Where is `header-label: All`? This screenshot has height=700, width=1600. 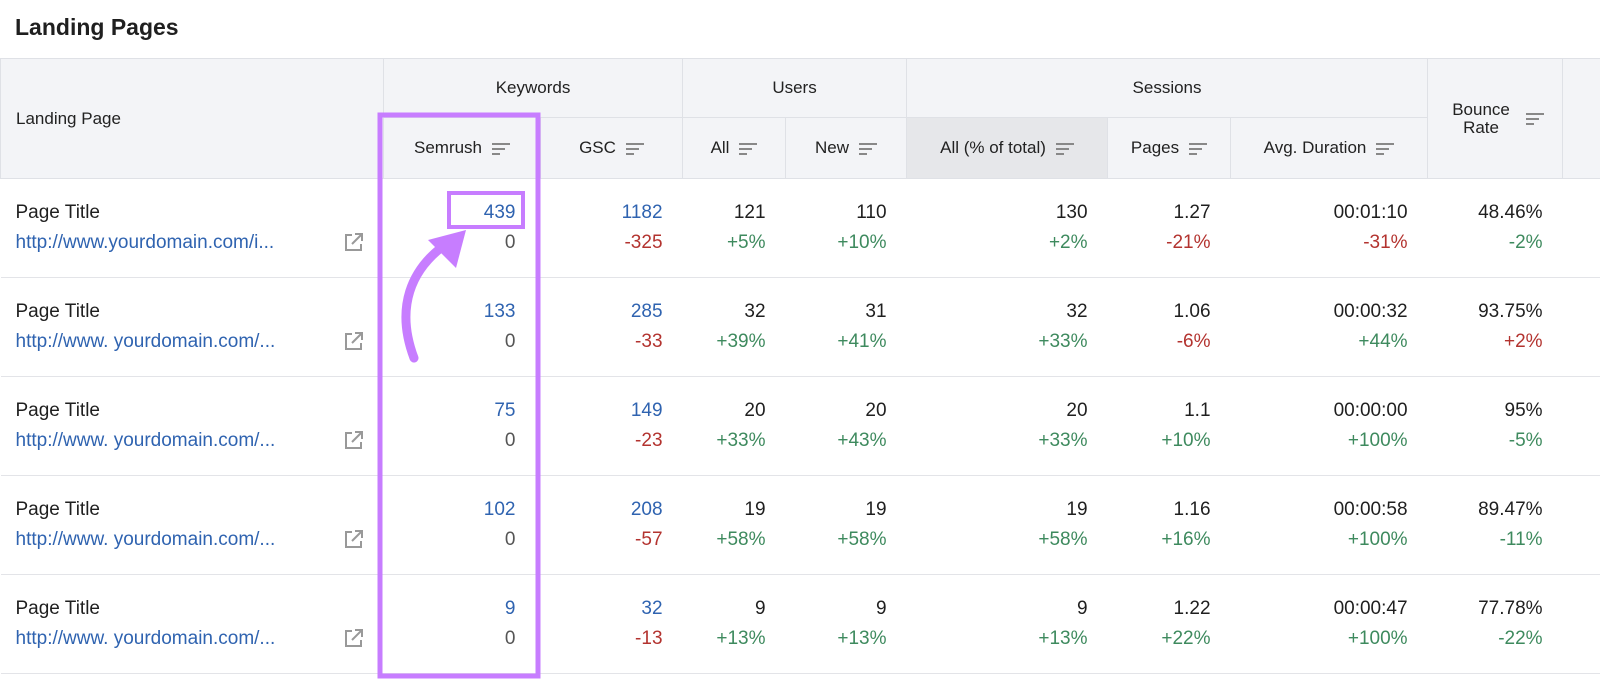
header-label: All is located at coordinates (720, 147).